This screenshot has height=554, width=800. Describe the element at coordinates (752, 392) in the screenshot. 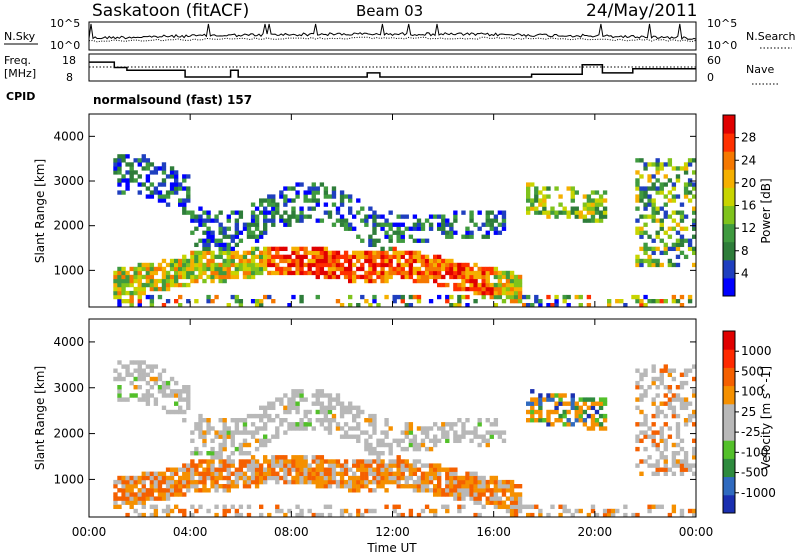

I see `velocity-colorbar-tick-label: 100` at that location.